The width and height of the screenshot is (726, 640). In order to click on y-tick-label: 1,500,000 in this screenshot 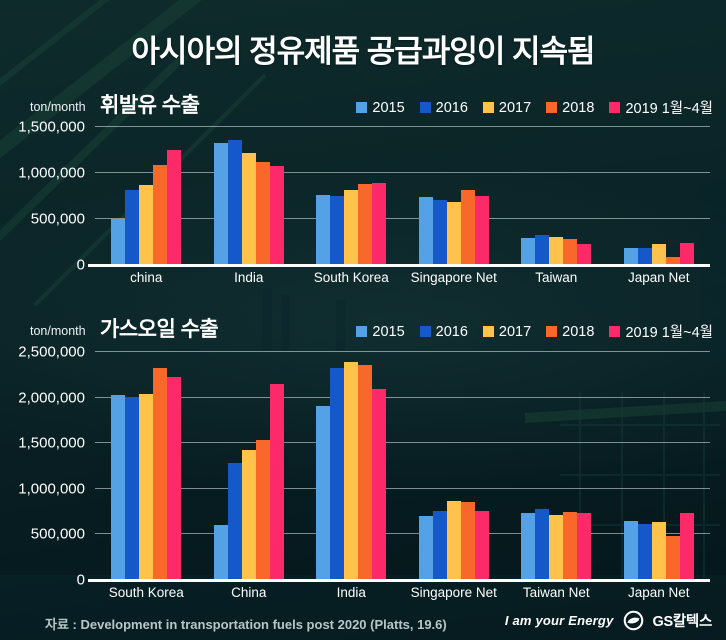, I will do `click(51, 127)`.